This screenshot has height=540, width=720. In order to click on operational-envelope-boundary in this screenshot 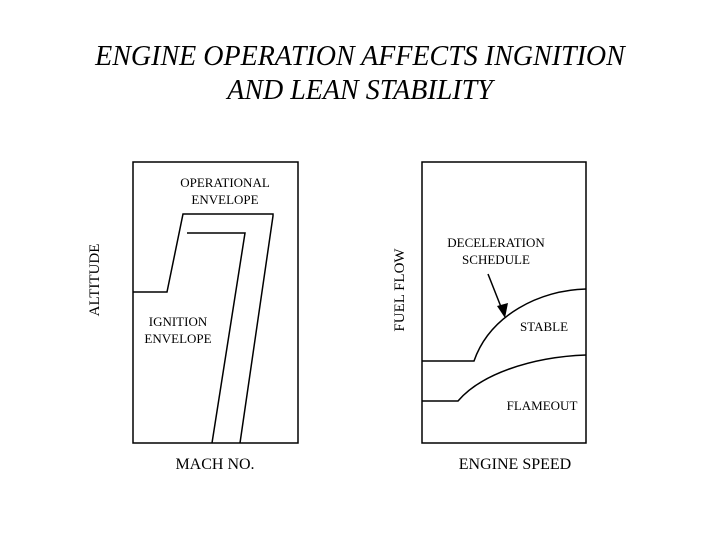, I will do `click(203, 328)`.